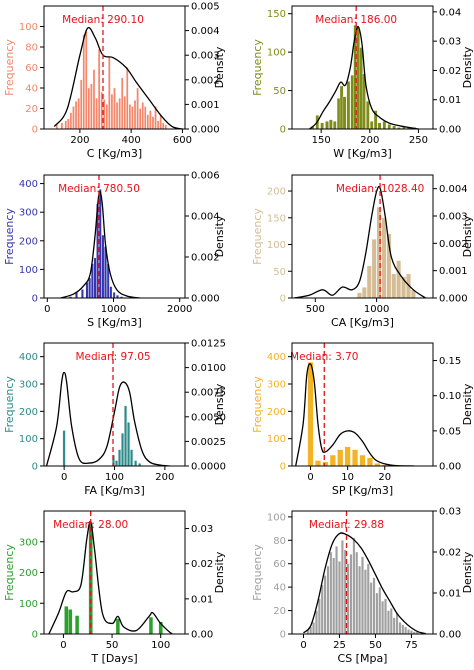 This screenshot has height=670, width=474. What do you see at coordinates (257, 67) in the screenshot?
I see `y-axis-label: Frequency` at bounding box center [257, 67].